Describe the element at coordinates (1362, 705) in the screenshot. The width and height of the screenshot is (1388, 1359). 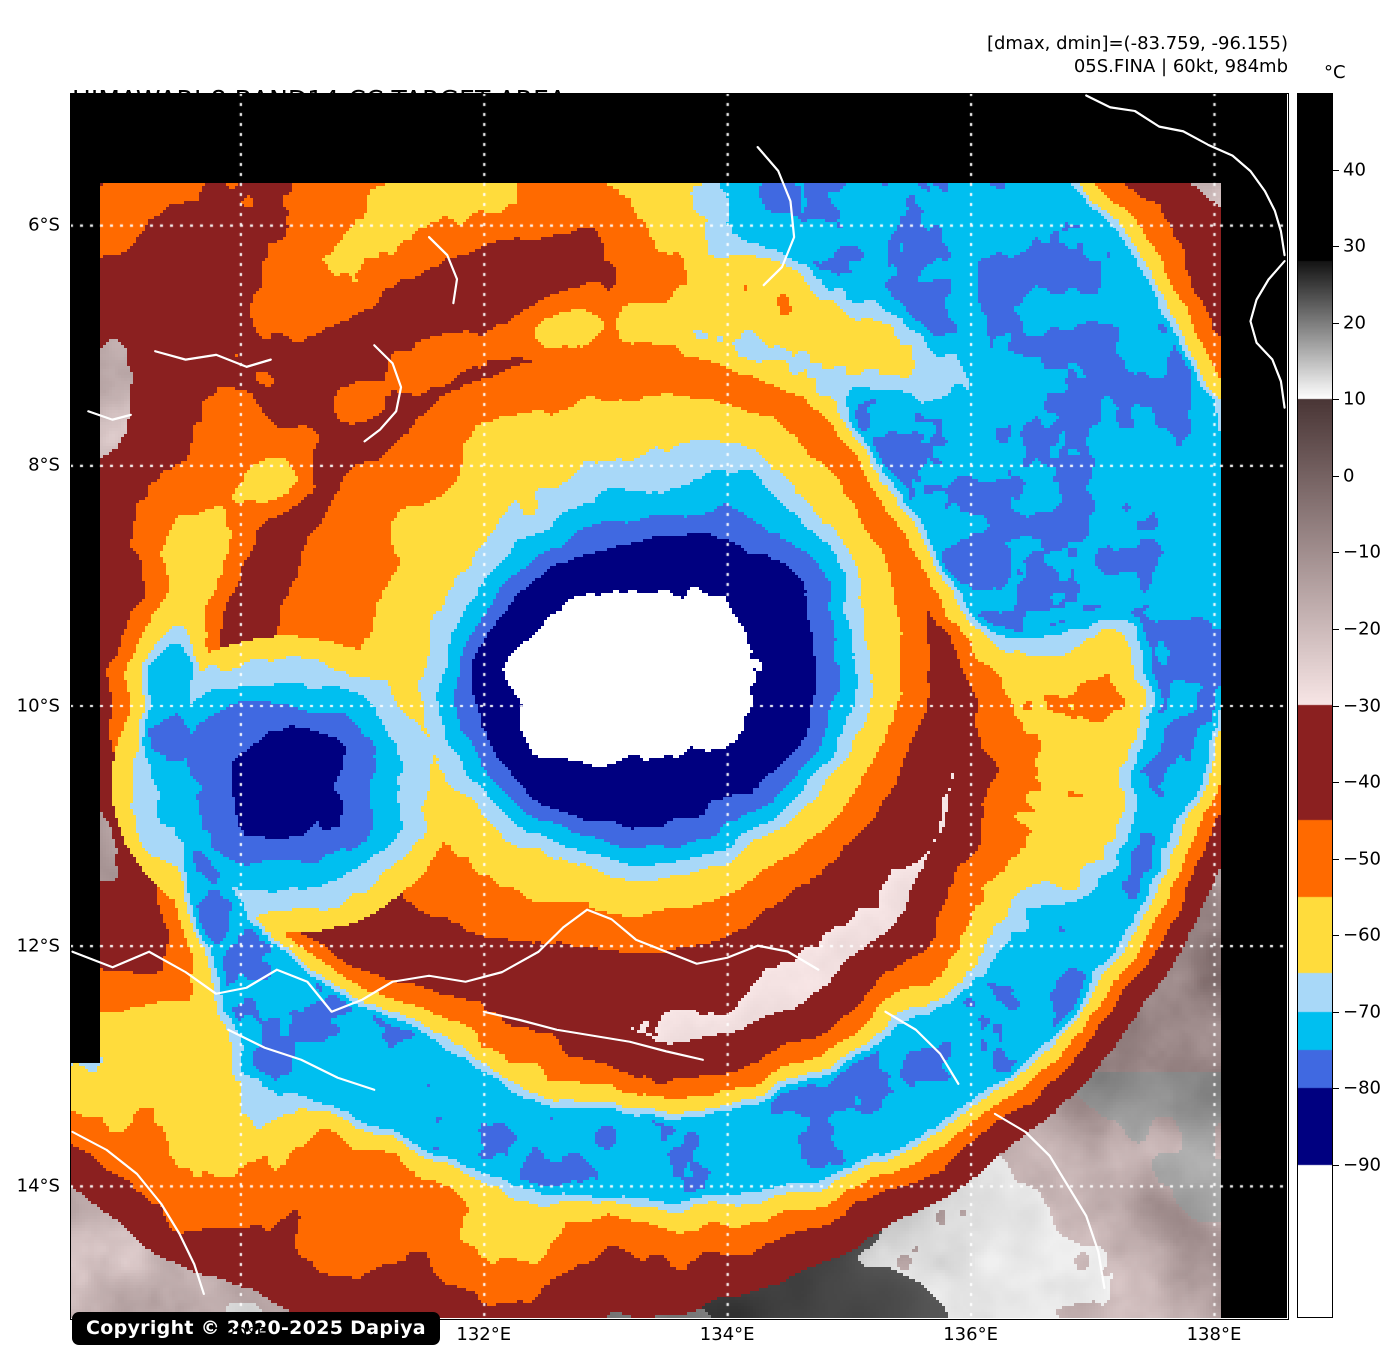
I see `colorbar-tick-7: −30` at that location.